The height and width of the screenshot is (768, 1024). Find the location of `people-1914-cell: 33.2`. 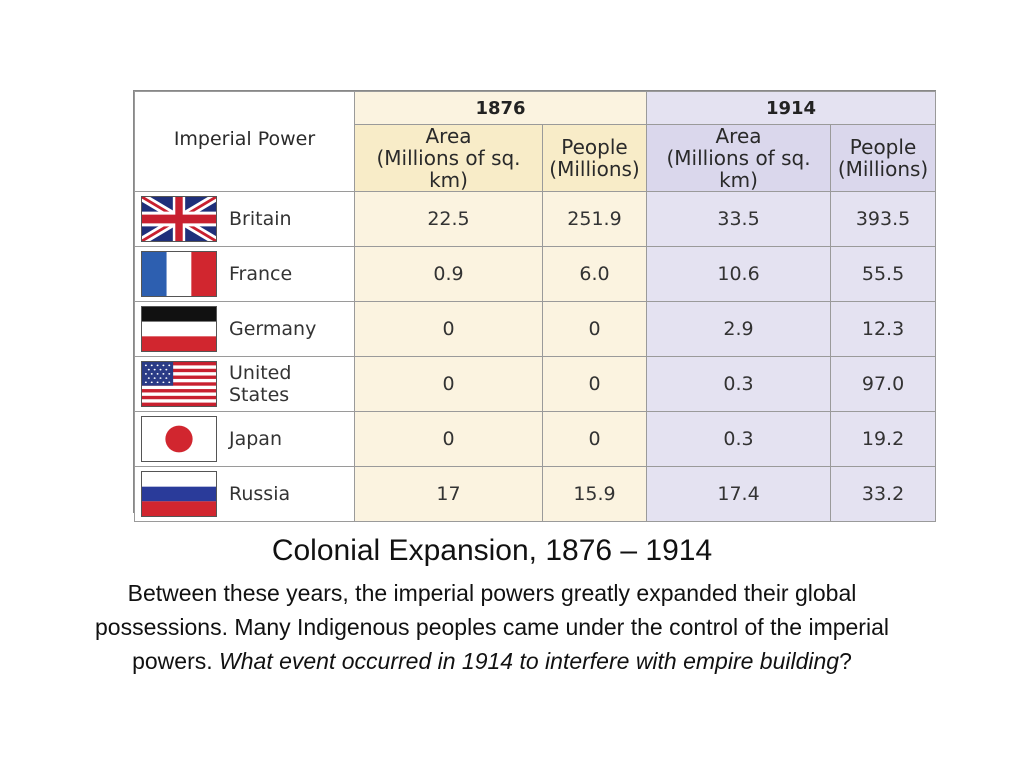

people-1914-cell: 33.2 is located at coordinates (883, 494).